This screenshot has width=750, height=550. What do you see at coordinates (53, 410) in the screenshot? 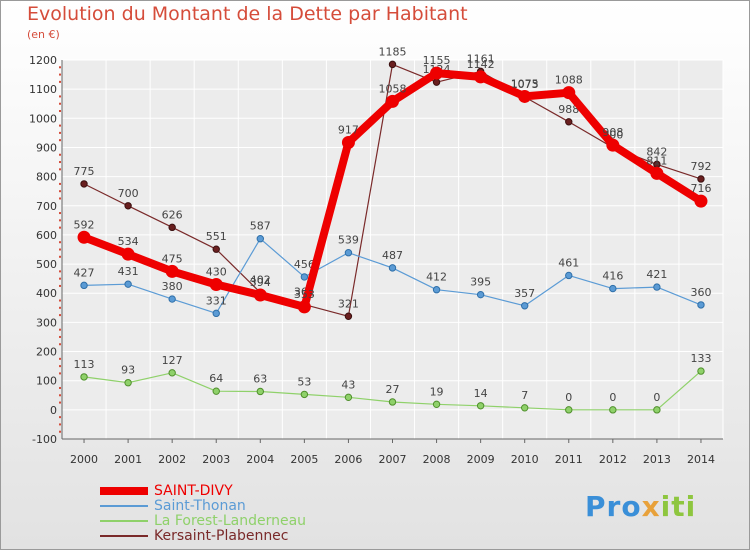
I see `y-tick-label: 0` at bounding box center [53, 410].